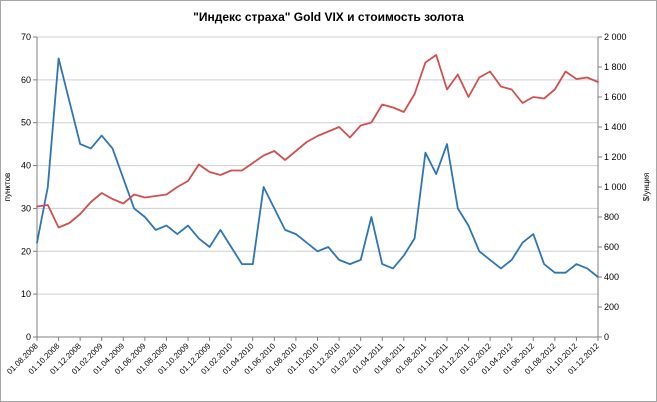 The image size is (657, 402). What do you see at coordinates (26, 208) in the screenshot?
I see `left-axis-tick-label: 30` at bounding box center [26, 208].